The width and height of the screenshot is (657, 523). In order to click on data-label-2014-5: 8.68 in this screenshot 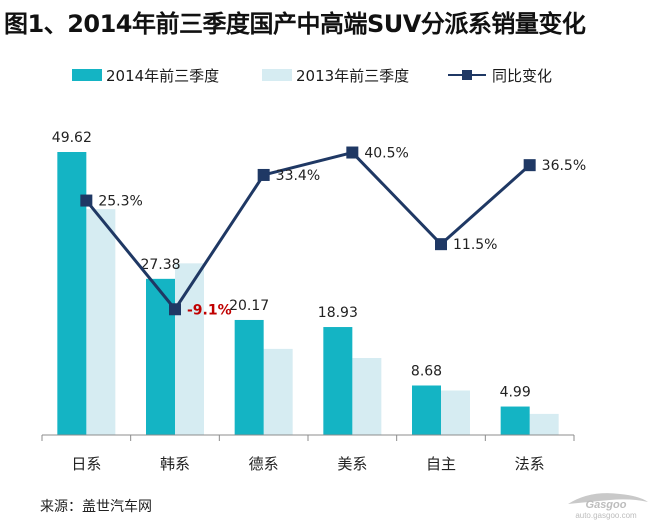, I will do `click(426, 371)`.